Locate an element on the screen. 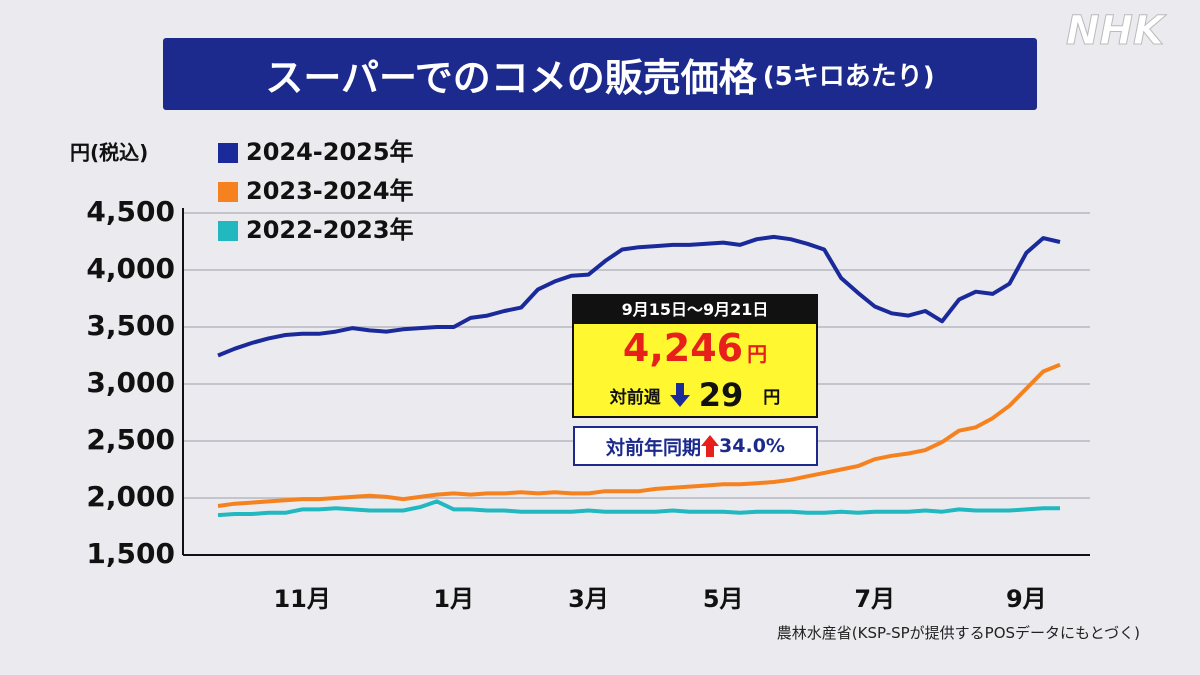 This screenshot has height=675, width=1200. x-tick-label: 11月 is located at coordinates (301, 599).